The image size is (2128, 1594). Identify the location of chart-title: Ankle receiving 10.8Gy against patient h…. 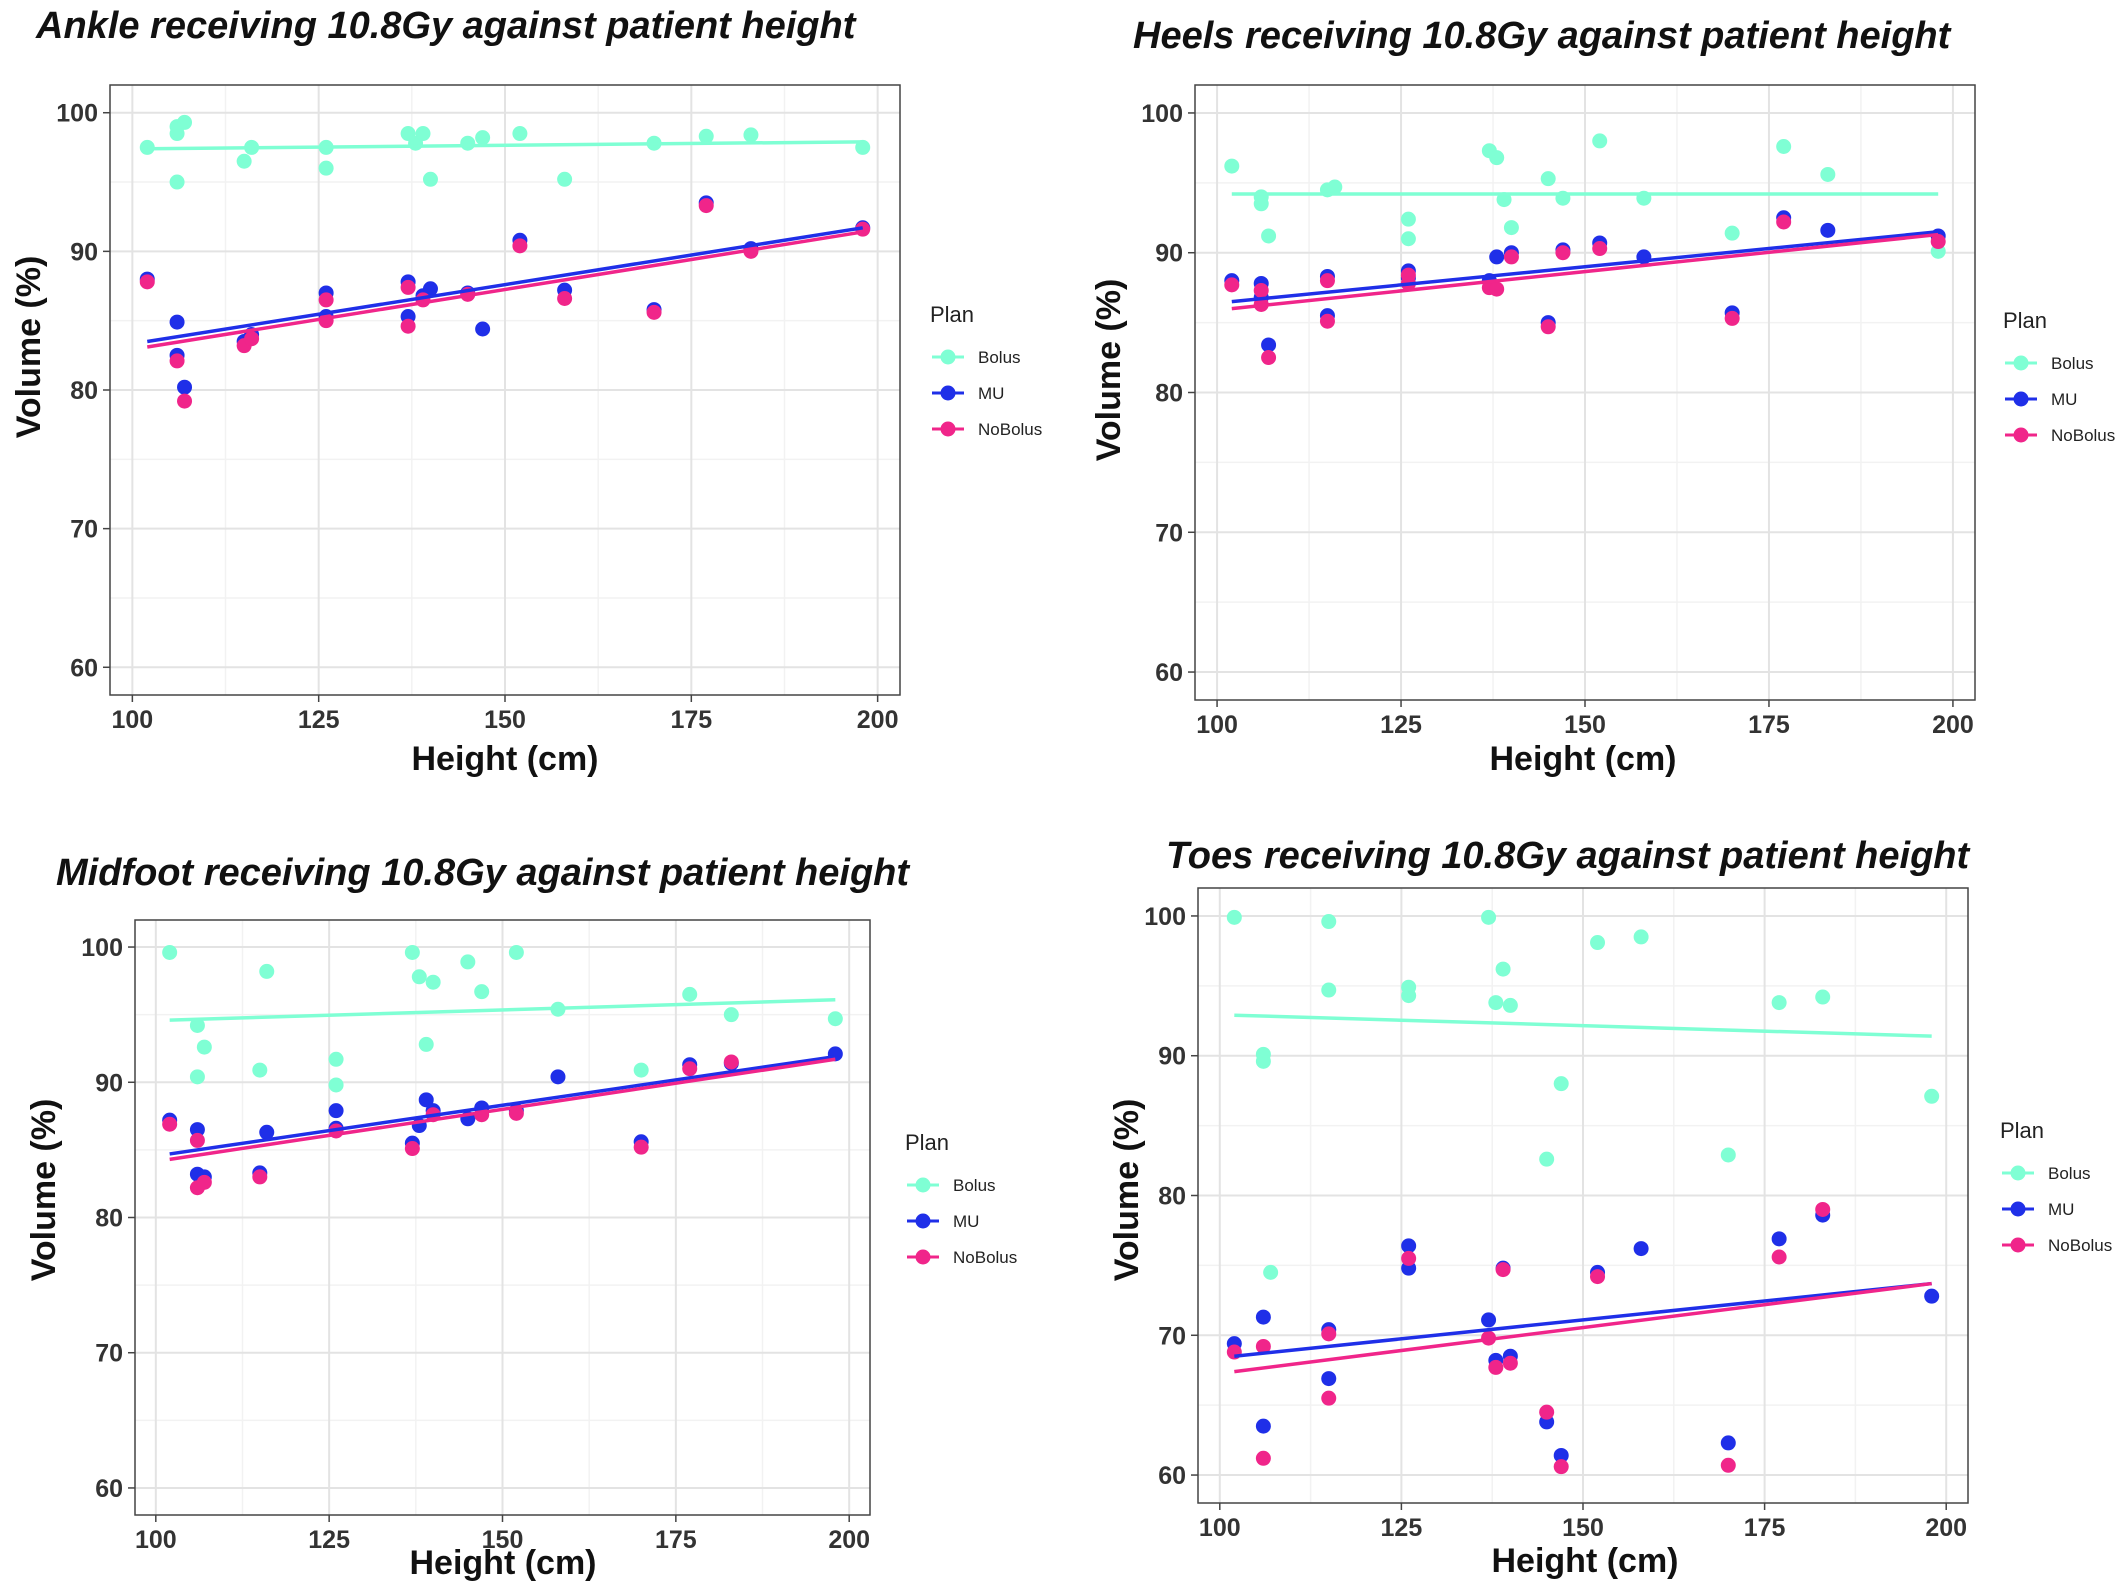
(446, 26).